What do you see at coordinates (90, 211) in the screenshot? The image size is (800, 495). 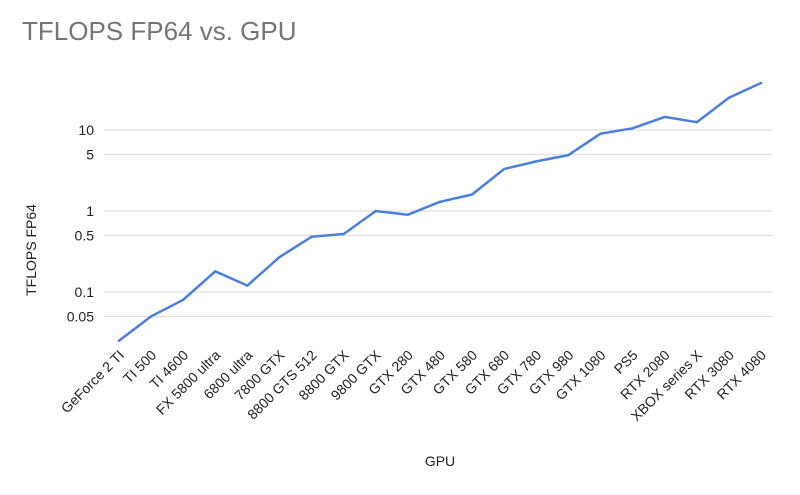 I see `y-tick-label: 1` at bounding box center [90, 211].